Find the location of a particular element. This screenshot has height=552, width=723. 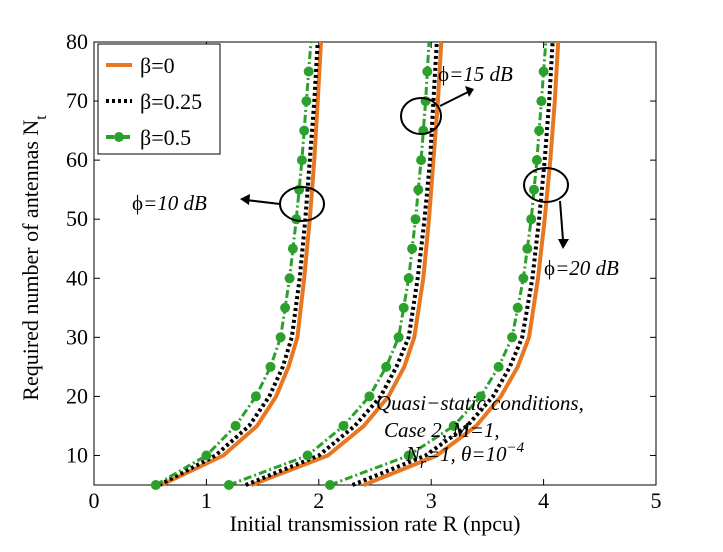

y-axis-label-sub: t is located at coordinates (41, 117).